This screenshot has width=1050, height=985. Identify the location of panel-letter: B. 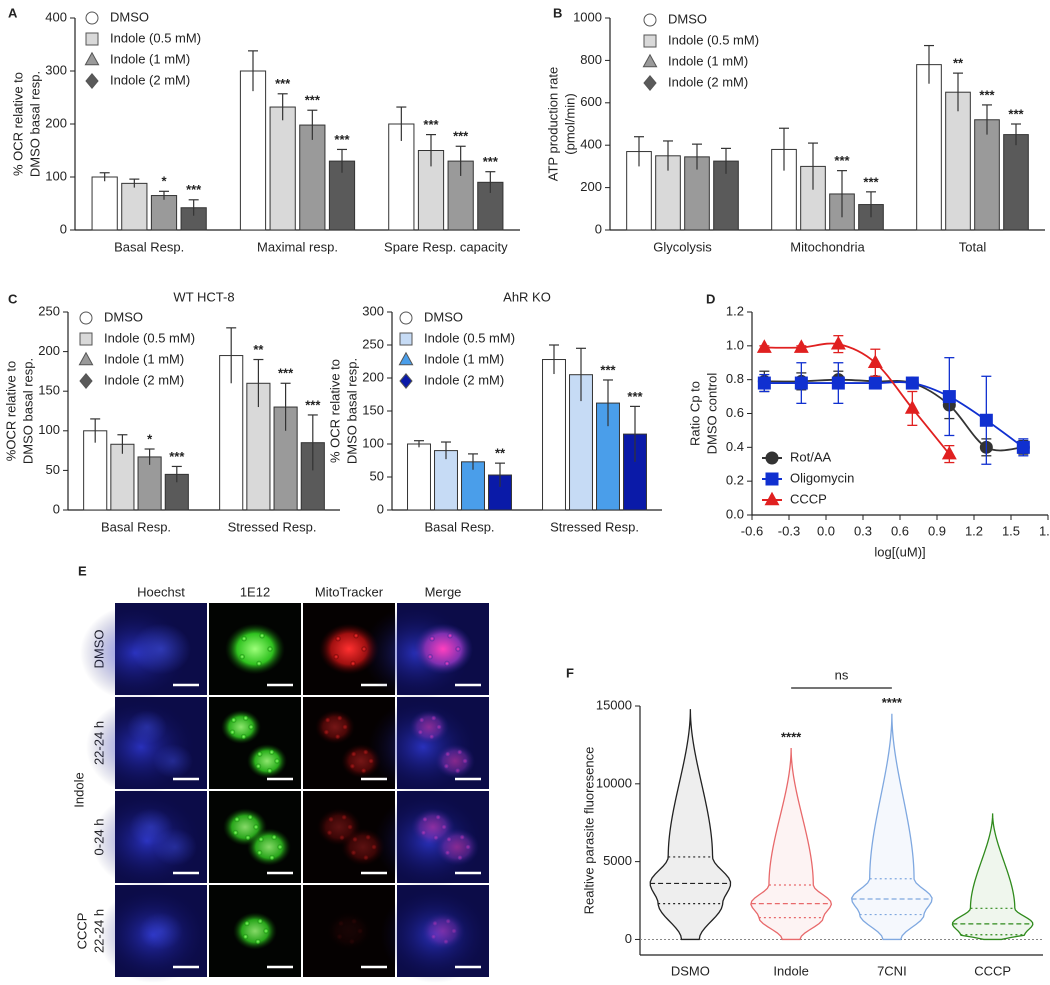
(557, 12).